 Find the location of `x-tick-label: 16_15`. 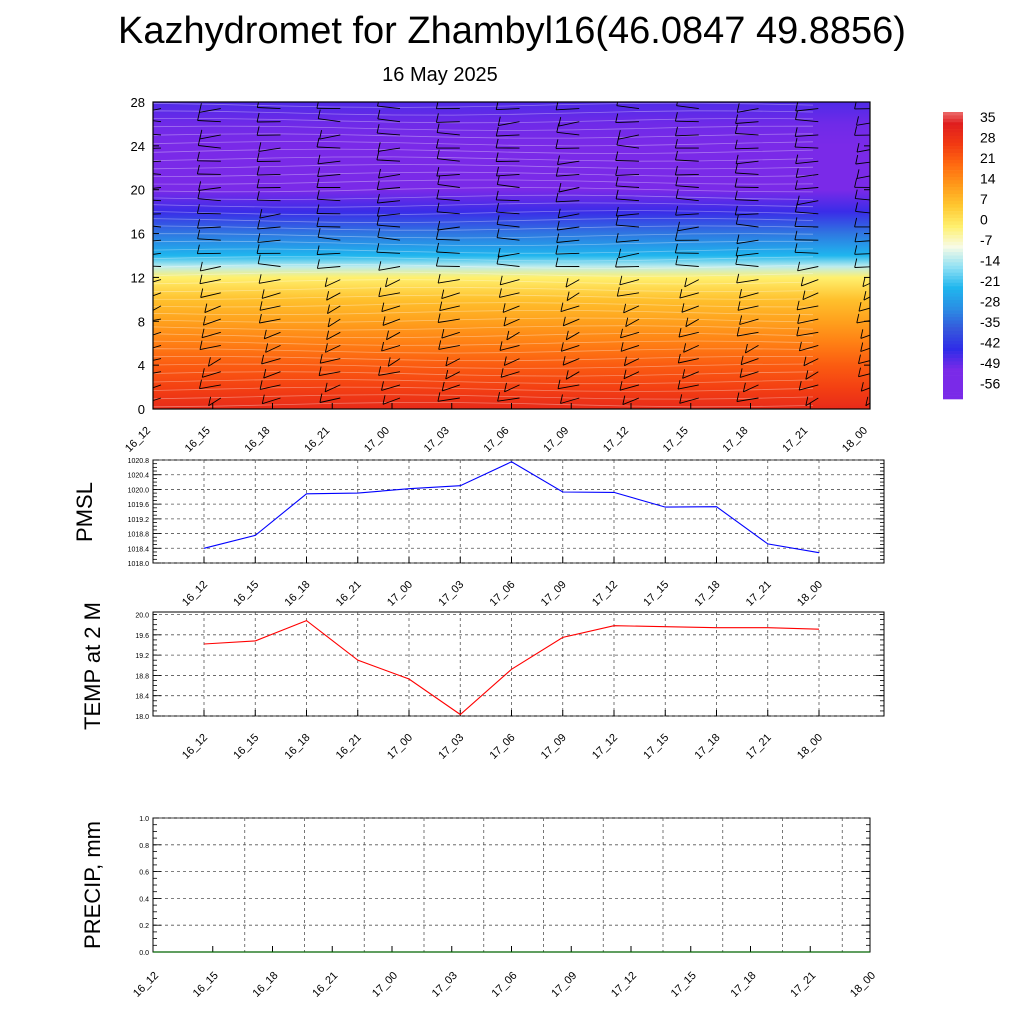

x-tick-label: 16_15 is located at coordinates (206, 985).